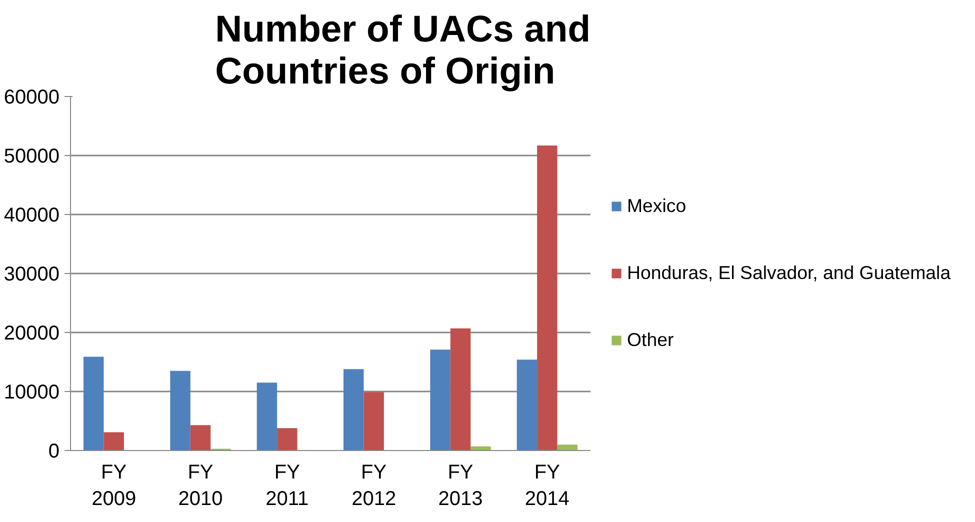 Image resolution: width=975 pixels, height=522 pixels. What do you see at coordinates (789, 273) in the screenshot?
I see `legend-label: Honduras, El Salvador, and Guatemala` at bounding box center [789, 273].